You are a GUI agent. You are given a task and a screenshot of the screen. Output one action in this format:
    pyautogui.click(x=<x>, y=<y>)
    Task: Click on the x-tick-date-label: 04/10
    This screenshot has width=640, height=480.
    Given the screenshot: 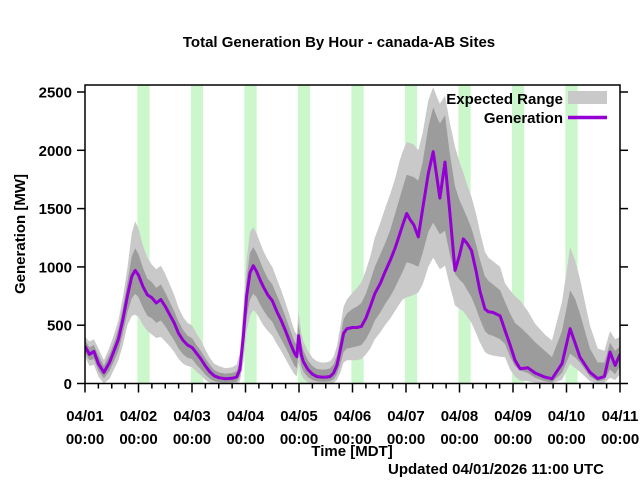 What is the action you would take?
    pyautogui.click(x=567, y=416)
    